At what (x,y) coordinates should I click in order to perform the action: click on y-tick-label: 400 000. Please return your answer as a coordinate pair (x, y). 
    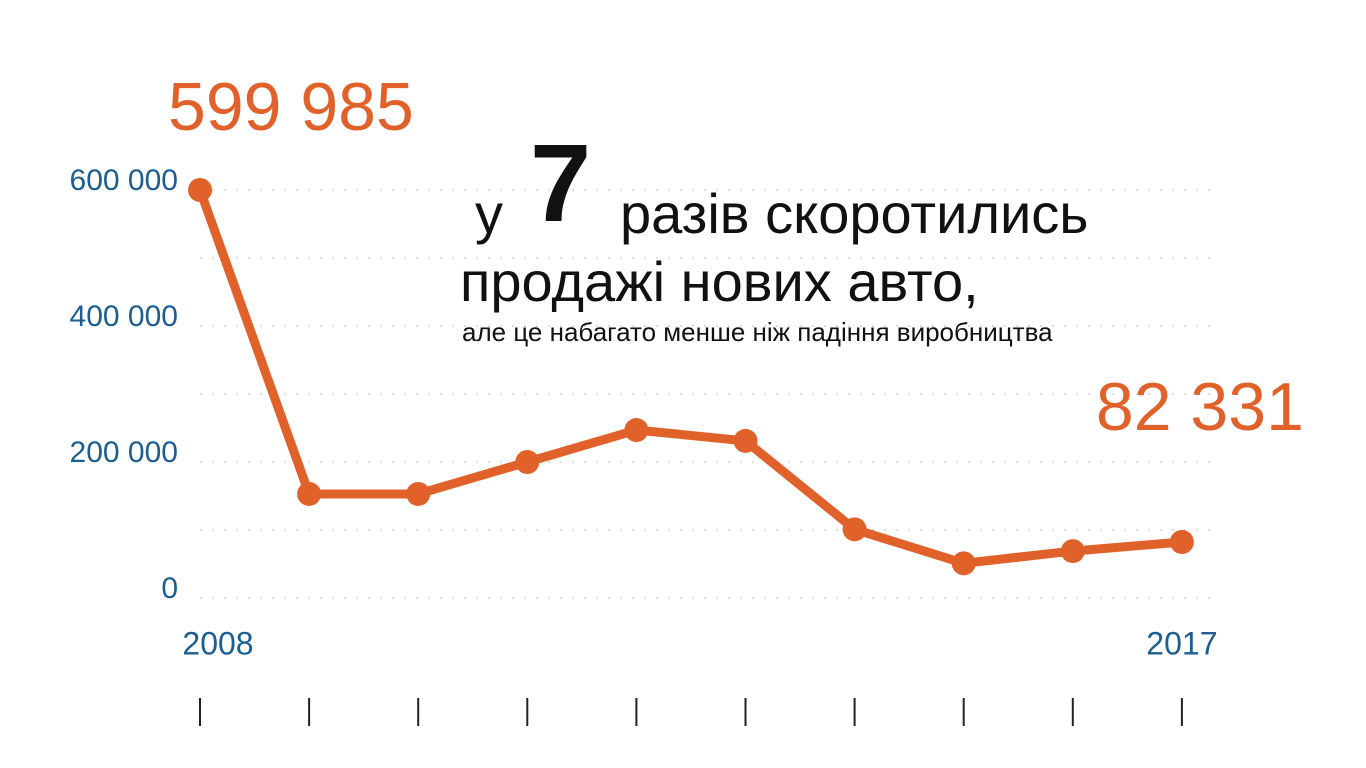
    Looking at the image, I should click on (124, 316).